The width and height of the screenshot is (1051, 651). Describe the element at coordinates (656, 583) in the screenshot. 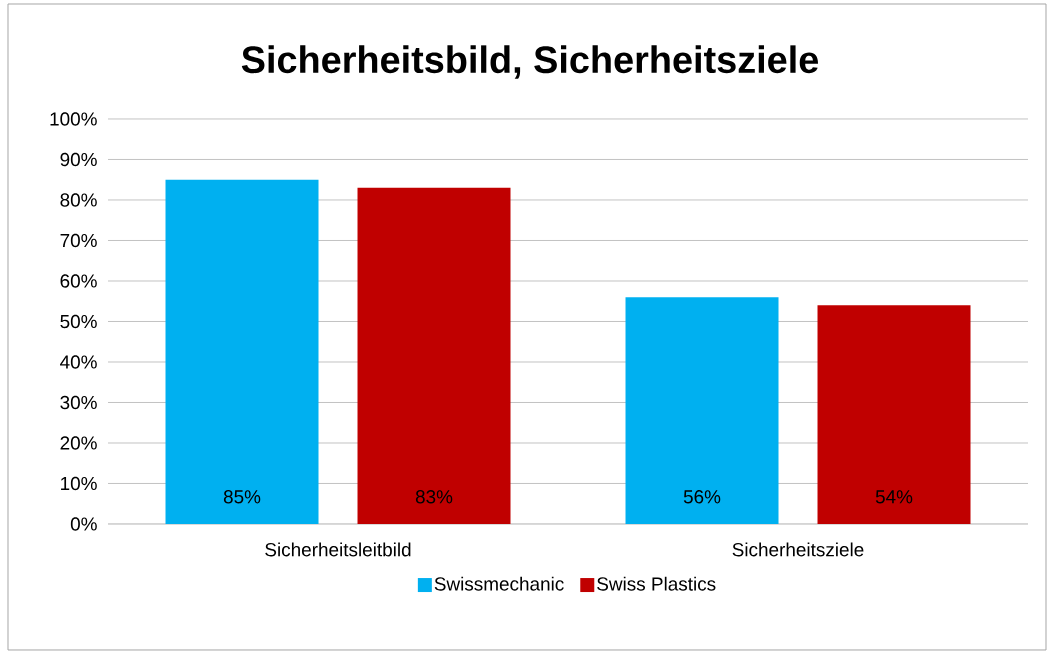

I see `legend-label: Swiss Plastics` at that location.